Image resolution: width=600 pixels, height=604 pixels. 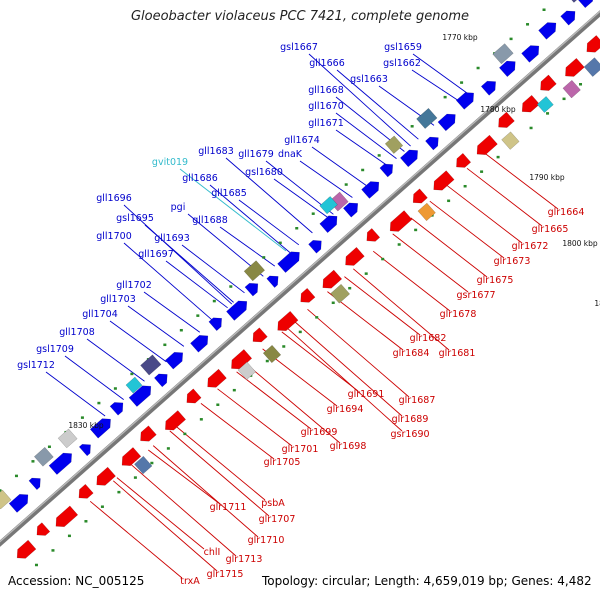 I want to click on reverse-gene-label: glr1691, so click(x=366, y=394).